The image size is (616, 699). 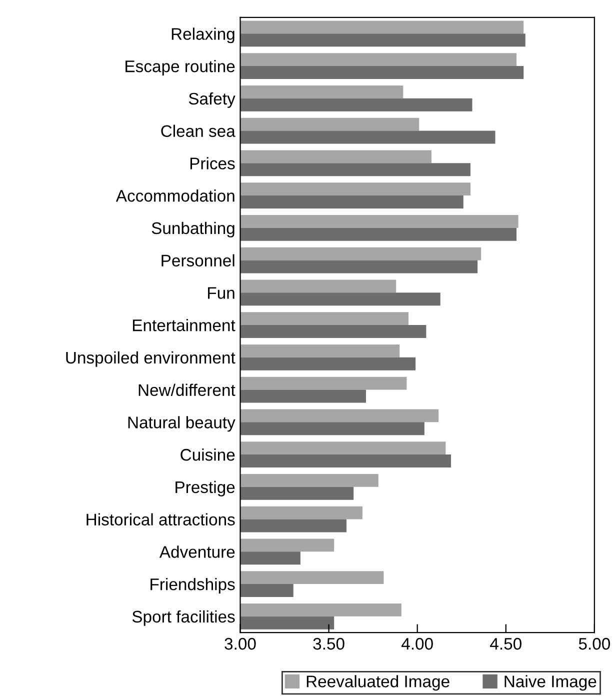 What do you see at coordinates (378, 683) in the screenshot?
I see `legend-label: Reevaluated Image` at bounding box center [378, 683].